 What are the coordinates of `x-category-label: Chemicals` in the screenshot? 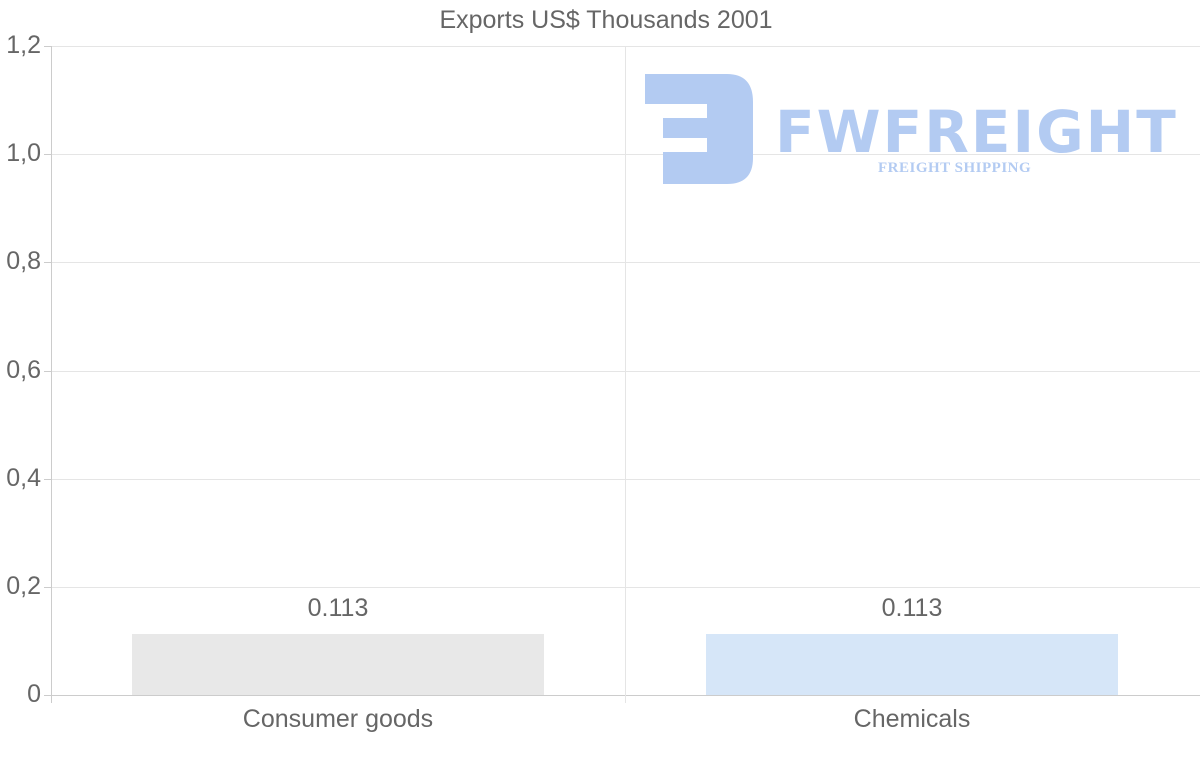 It's located at (912, 719).